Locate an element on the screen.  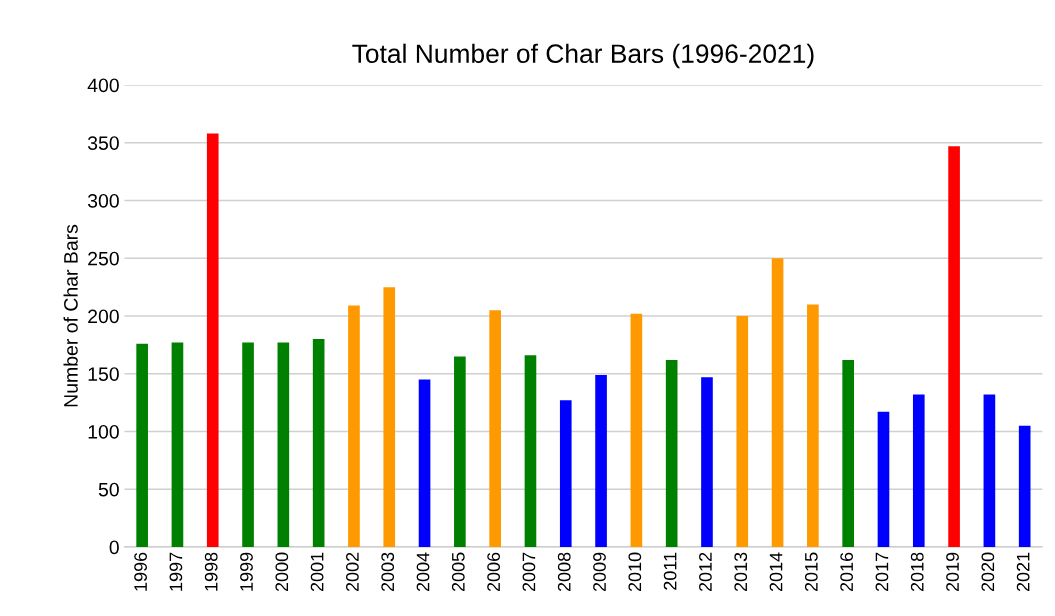
x-tick-label: 2021 is located at coordinates (1023, 572).